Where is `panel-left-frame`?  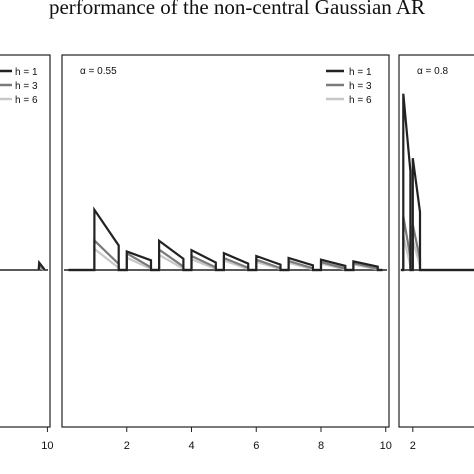 panel-left-frame is located at coordinates (25, 241).